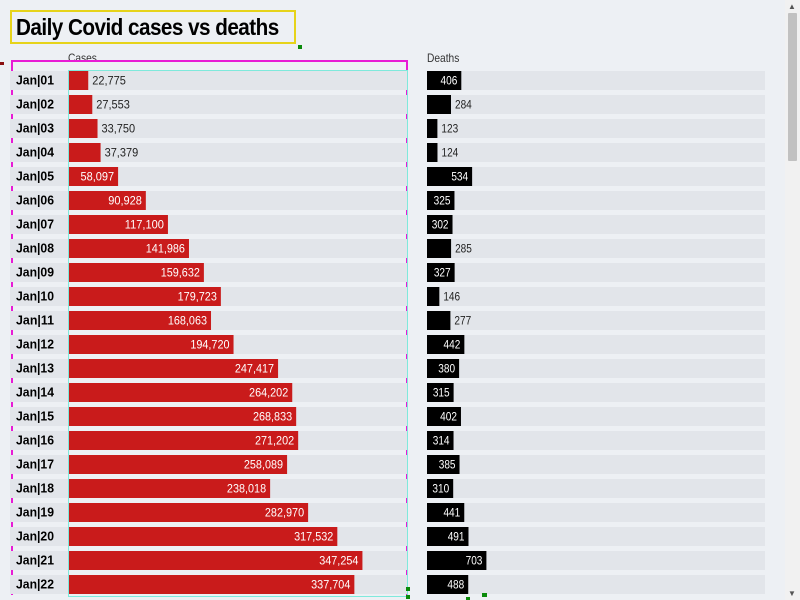 This screenshot has width=800, height=600. I want to click on category-label: Jan|20, so click(35, 536).